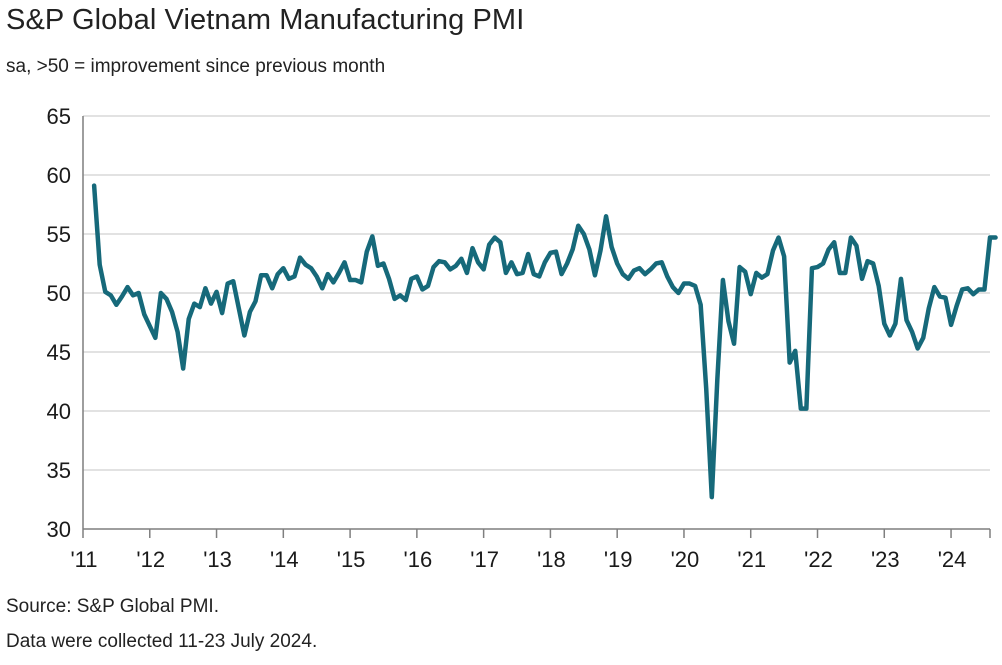  Describe the element at coordinates (952, 559) in the screenshot. I see `x-tick-label: '24` at that location.